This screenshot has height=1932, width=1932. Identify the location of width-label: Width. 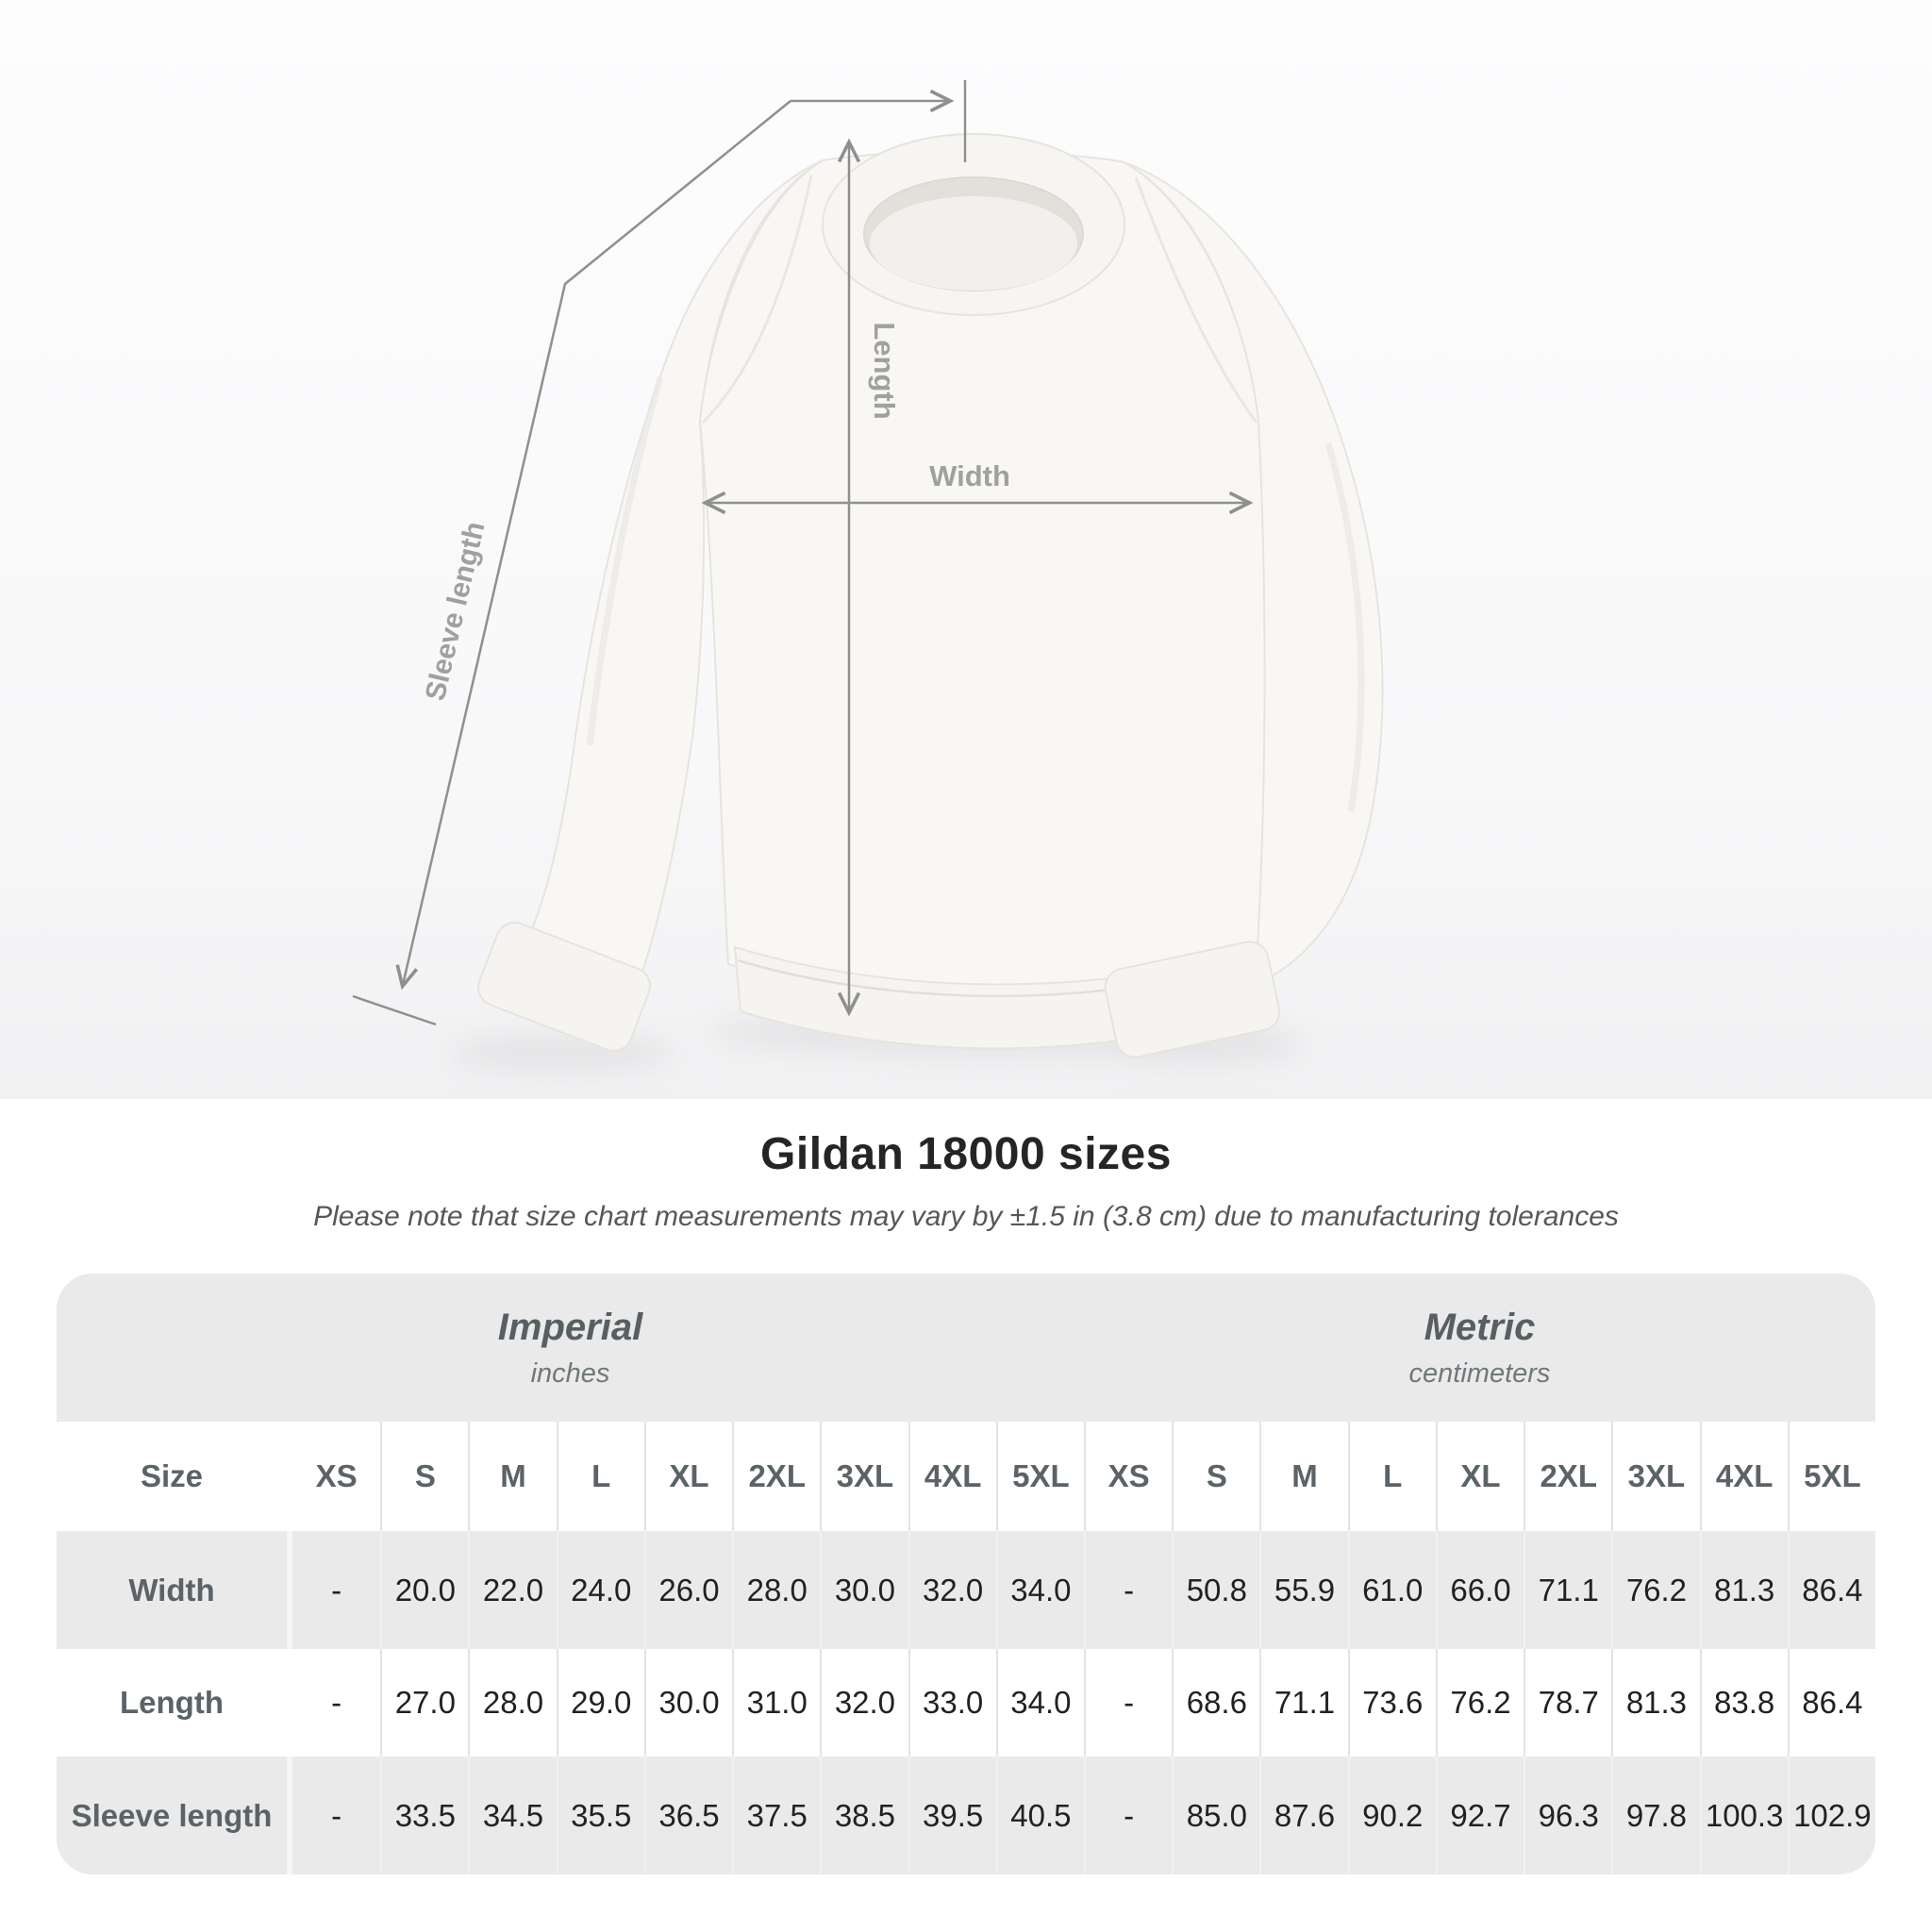
(969, 475).